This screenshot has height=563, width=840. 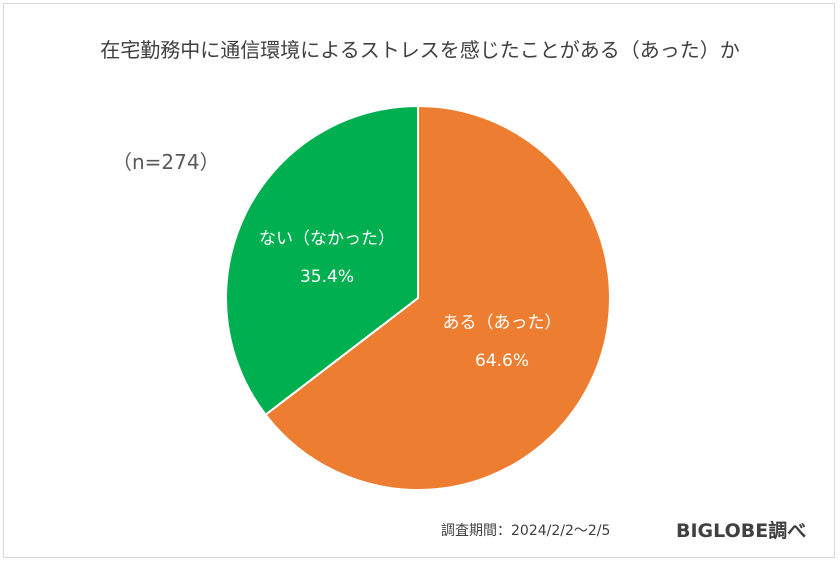 I want to click on slice-category-label: ない（なかった）, so click(x=327, y=239).